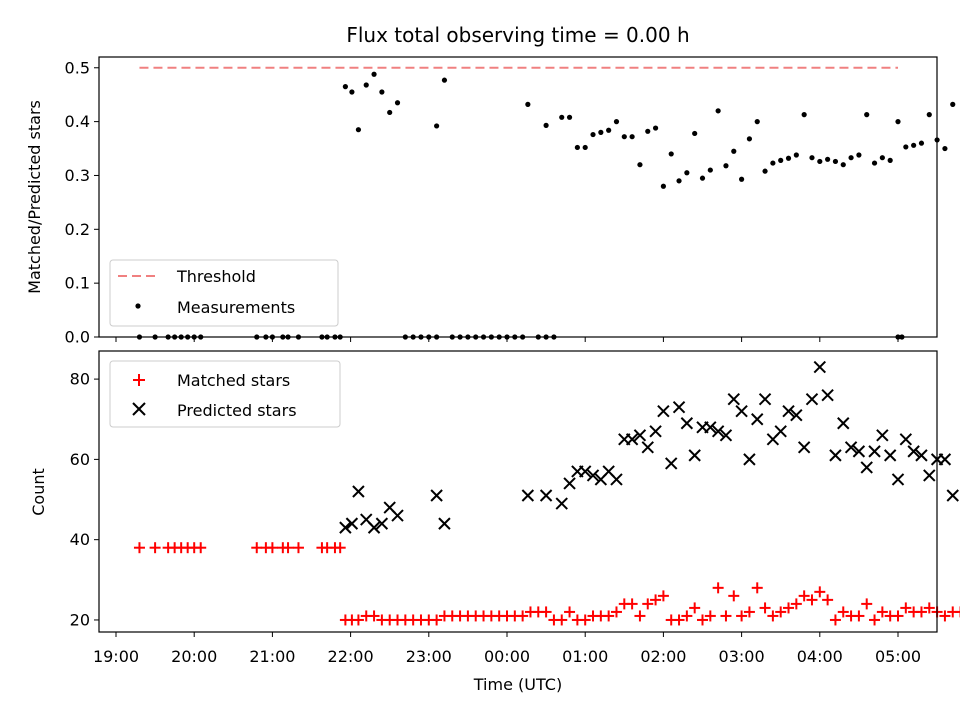  What do you see at coordinates (80, 459) in the screenshot?
I see `bottom-y-tick-label: 60` at bounding box center [80, 459].